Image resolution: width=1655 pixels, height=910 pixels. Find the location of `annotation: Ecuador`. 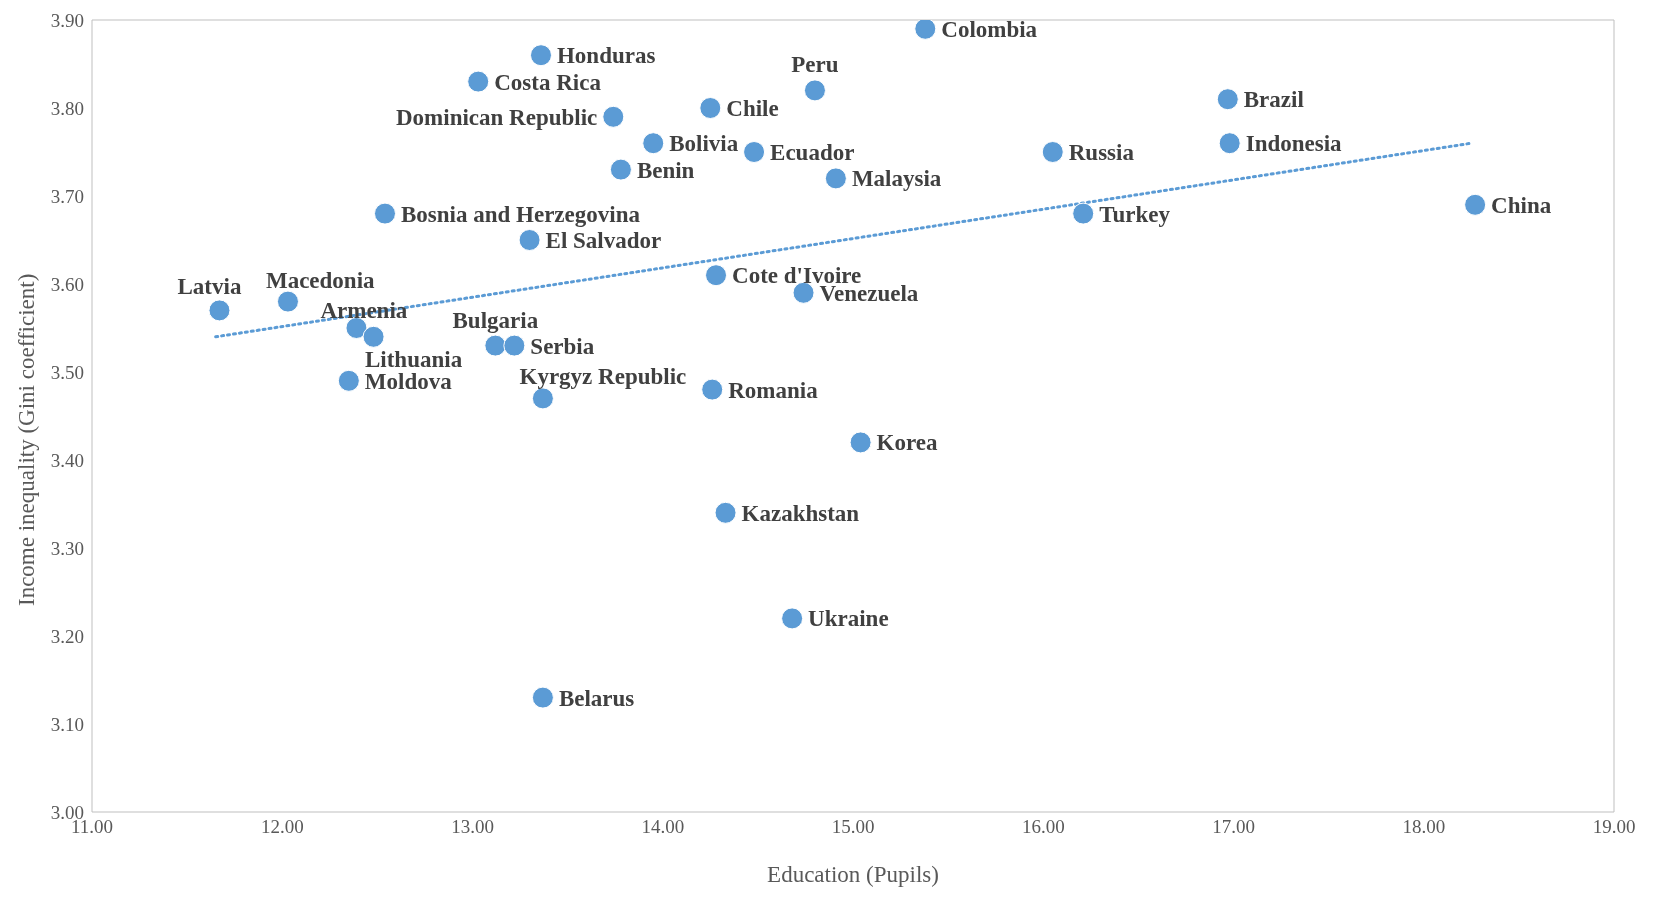

annotation: Ecuador is located at coordinates (812, 152).